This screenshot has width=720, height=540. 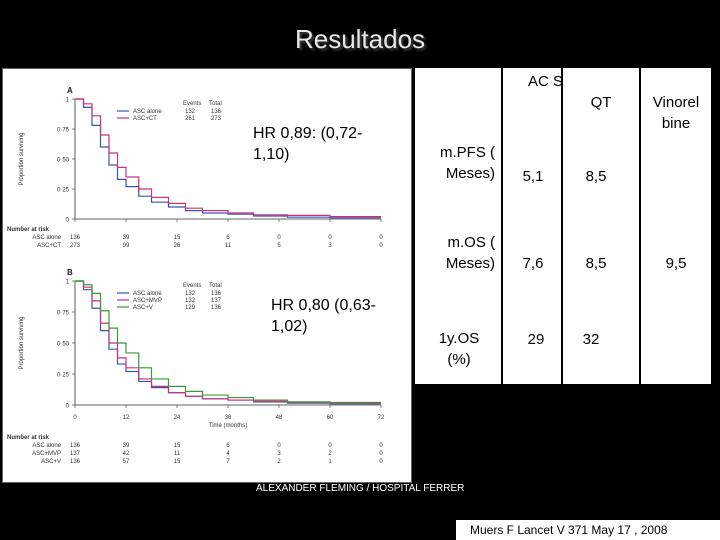 What do you see at coordinates (126, 454) in the screenshot?
I see `risk-value: 42` at bounding box center [126, 454].